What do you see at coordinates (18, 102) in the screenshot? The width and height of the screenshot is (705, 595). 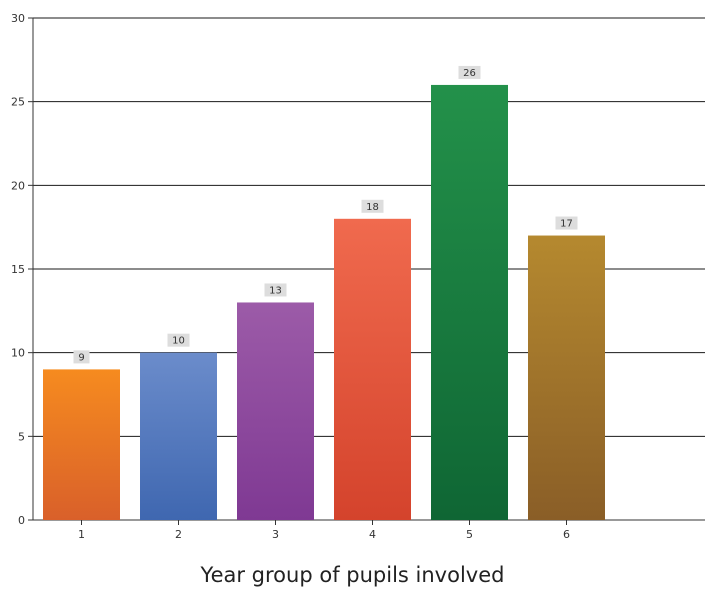 I see `y-tick-label: 25` at bounding box center [18, 102].